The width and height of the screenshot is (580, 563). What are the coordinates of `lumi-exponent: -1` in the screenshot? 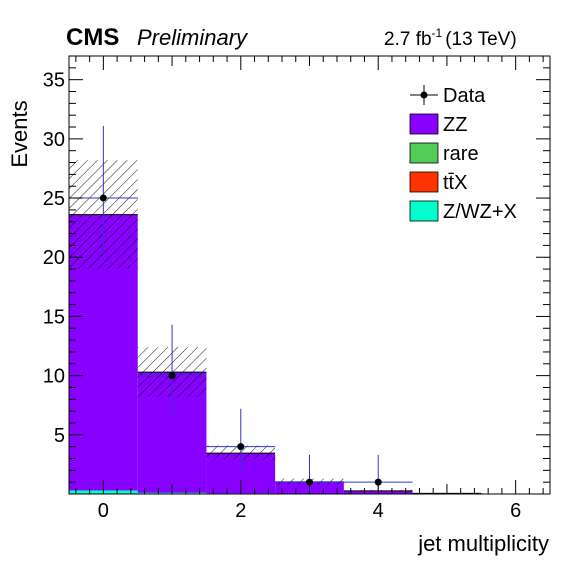 It's located at (437, 33).